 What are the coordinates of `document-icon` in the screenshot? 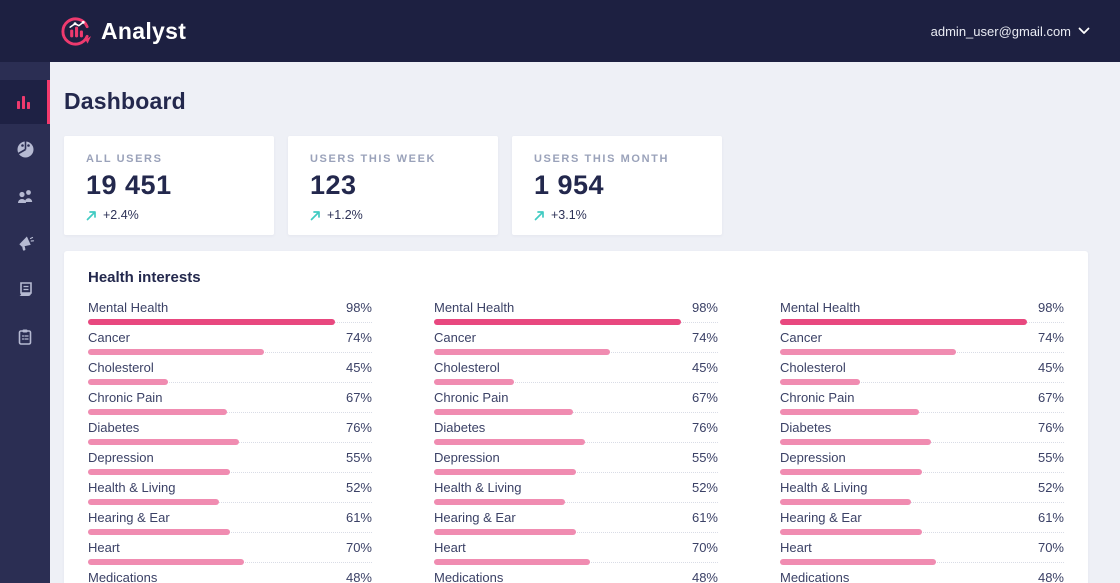 It's located at (25, 290).